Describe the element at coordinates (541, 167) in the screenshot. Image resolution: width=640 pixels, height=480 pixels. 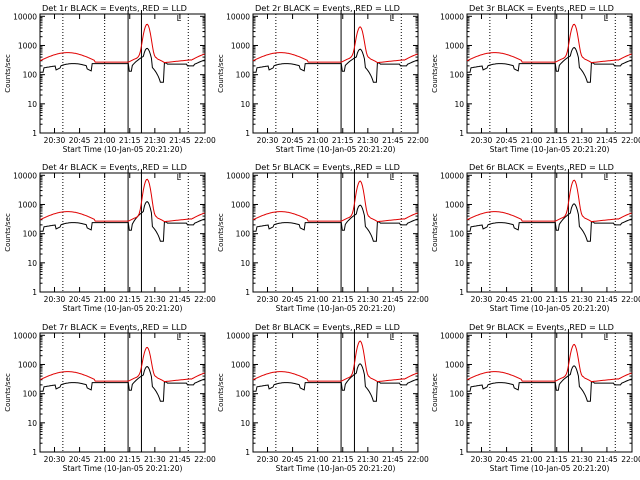
I see `chart-title: Det 6r BLACK = Events, RED = LLD` at that location.